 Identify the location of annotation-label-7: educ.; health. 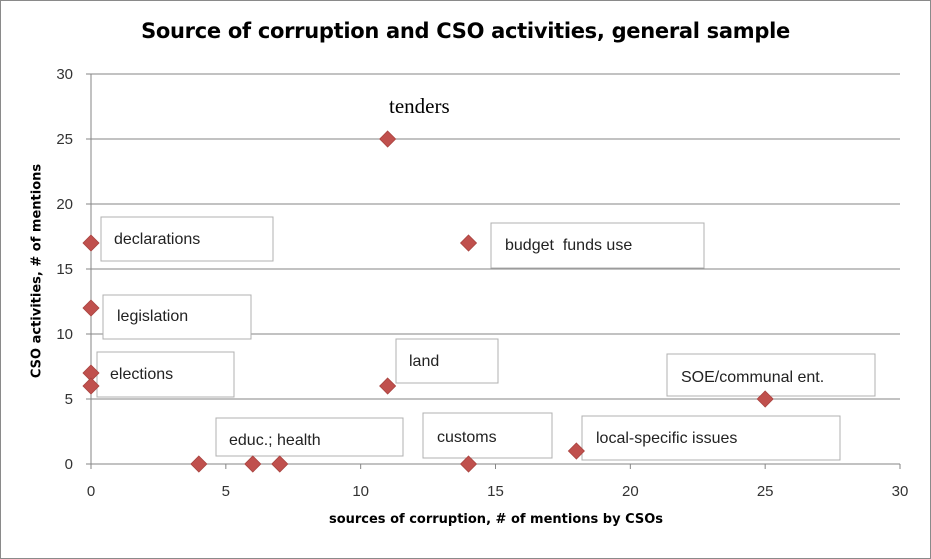
(275, 440).